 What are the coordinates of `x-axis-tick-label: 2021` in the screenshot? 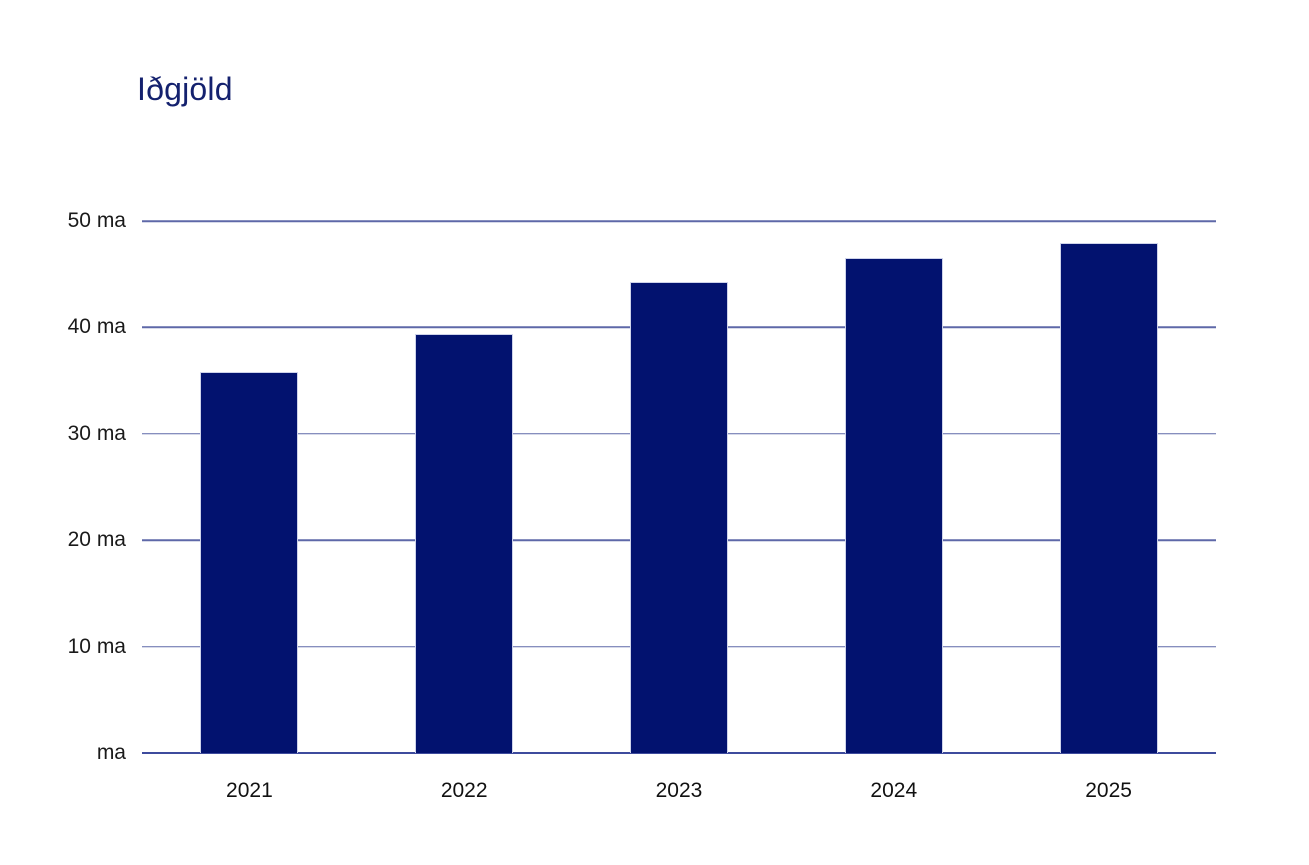 It's located at (249, 790).